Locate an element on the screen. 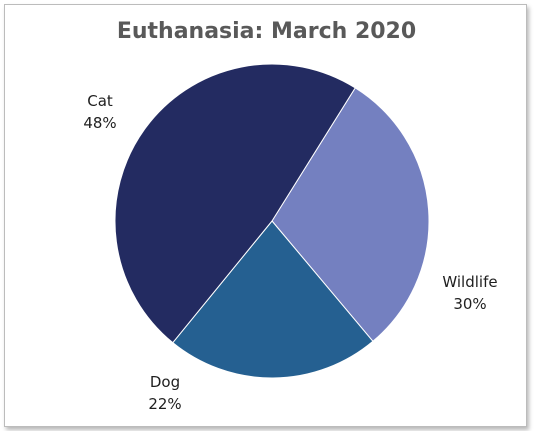 Image resolution: width=535 pixels, height=431 pixels. slice-label-dog: Dog is located at coordinates (165, 382).